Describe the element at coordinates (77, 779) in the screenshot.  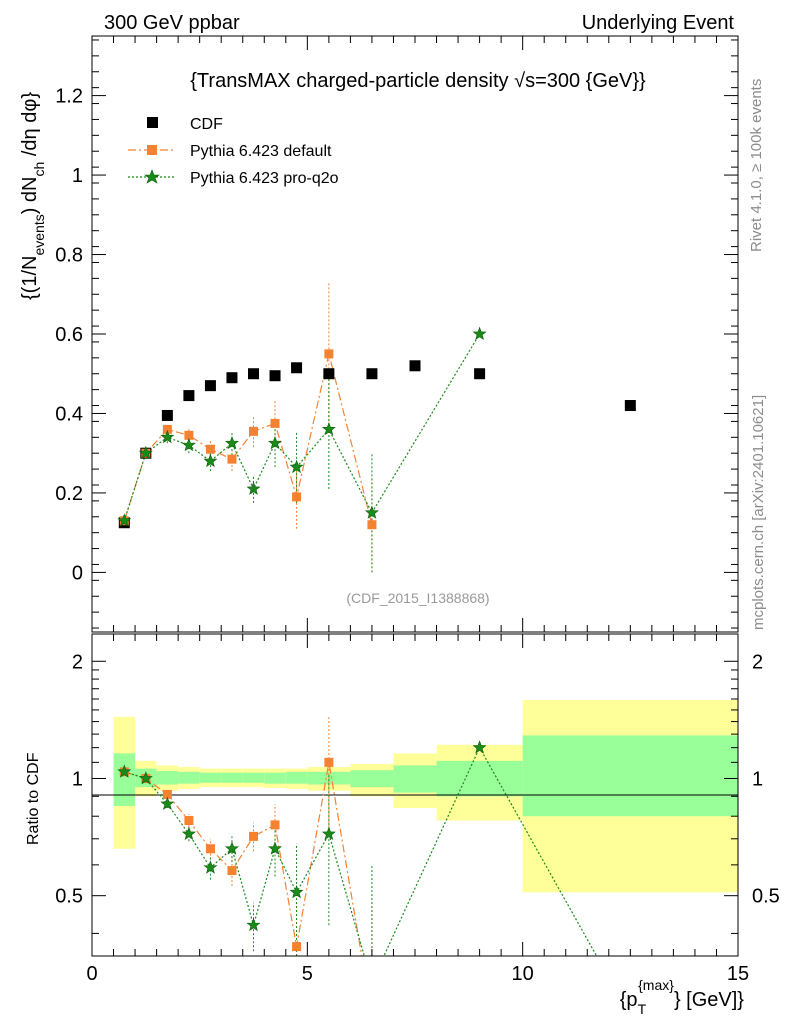
I see `ratio-ytick-label-left: 1` at that location.